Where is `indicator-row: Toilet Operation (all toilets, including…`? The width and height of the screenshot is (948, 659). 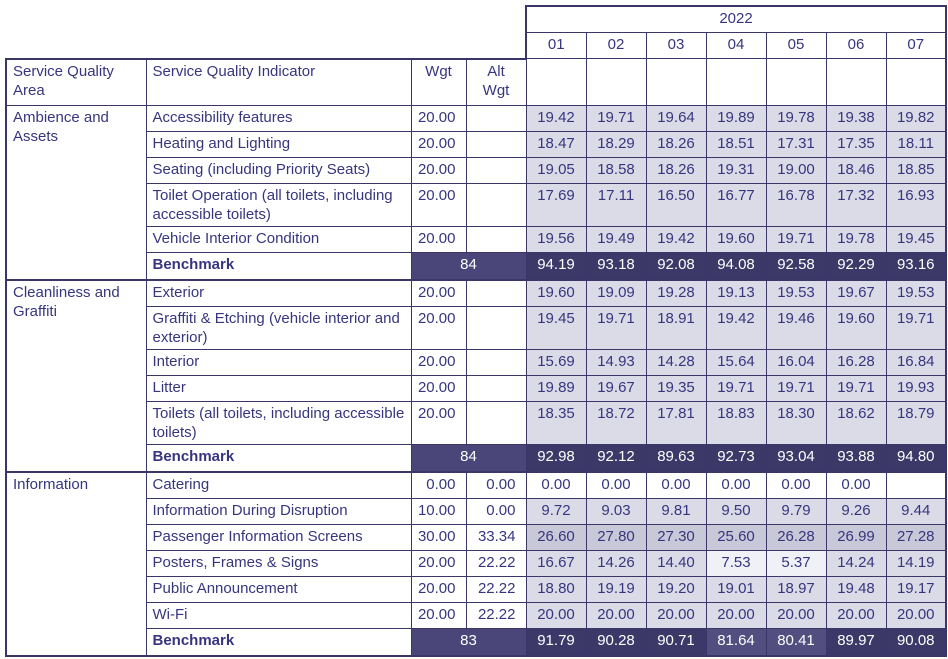
indicator-row: Toilet Operation (all toilets, including… is located at coordinates (476, 204).